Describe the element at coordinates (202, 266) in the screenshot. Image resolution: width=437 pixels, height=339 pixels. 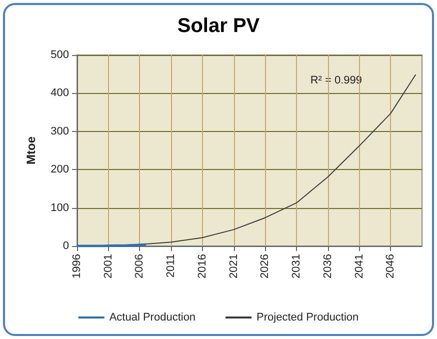
I see `x-tick-label: 2016` at that location.